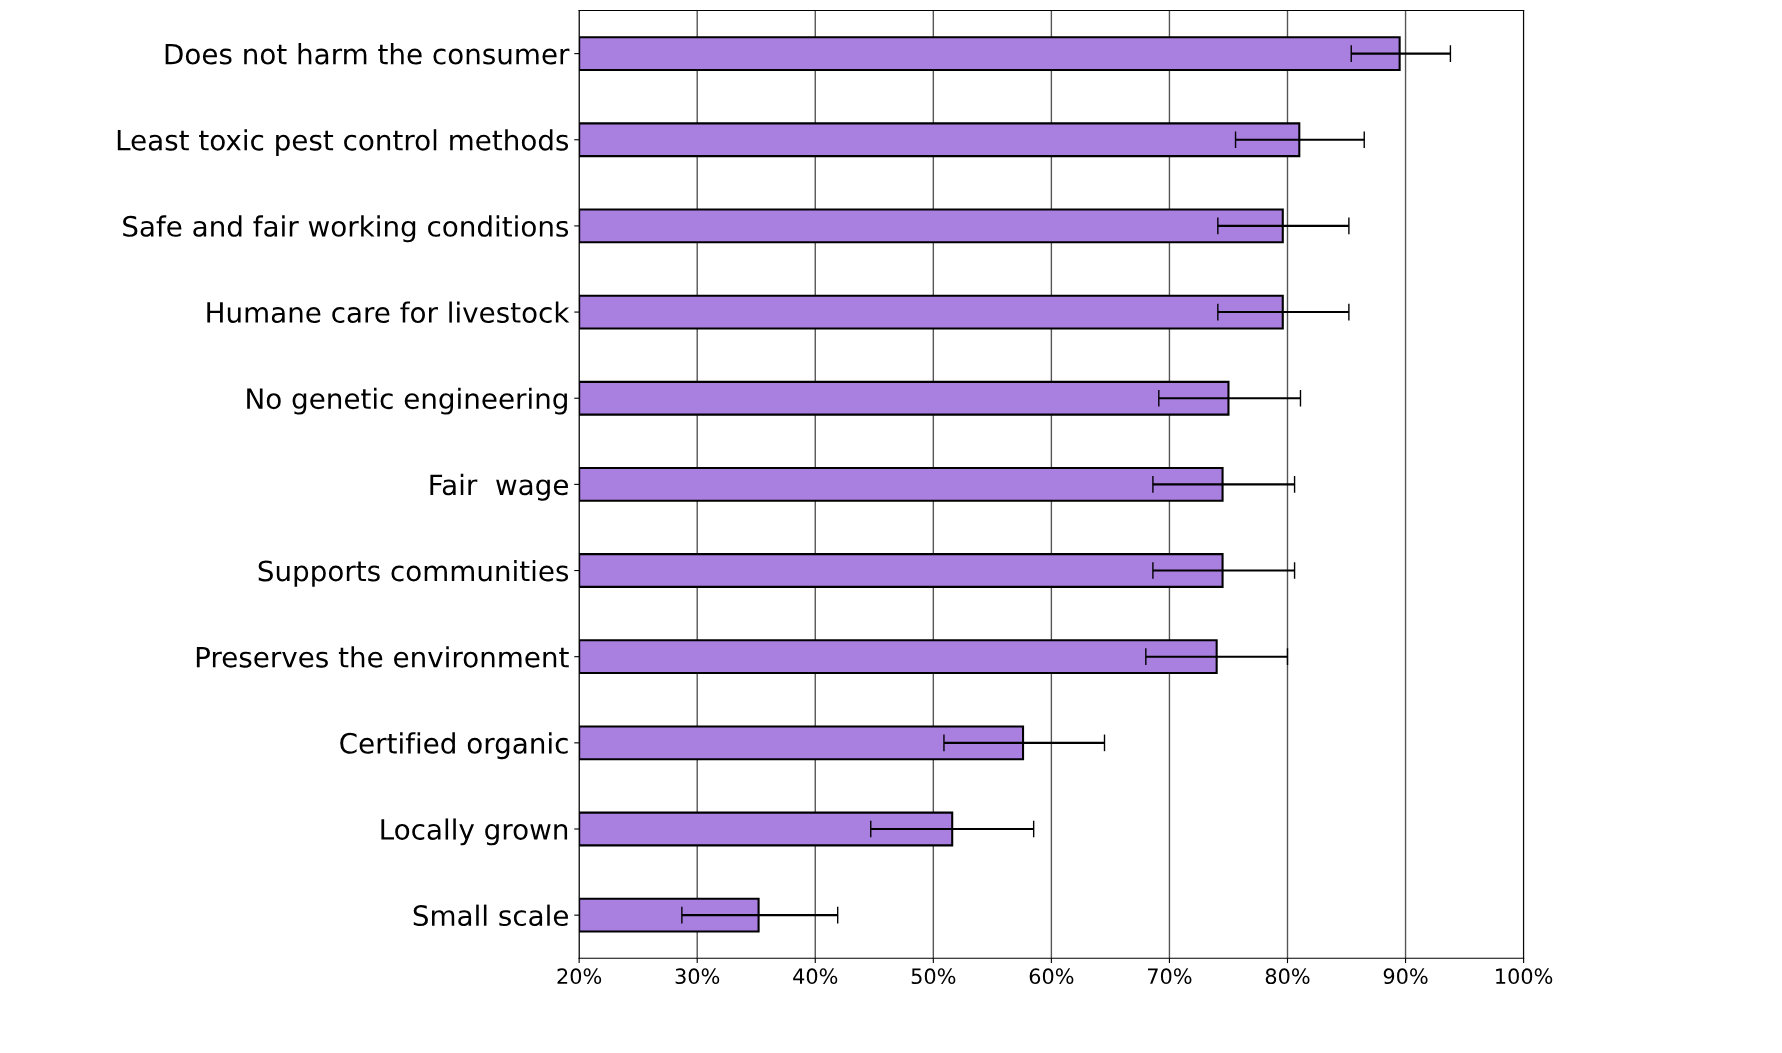  Describe the element at coordinates (388, 312) in the screenshot. I see `y-tick-label: Humane care for livestock` at that location.